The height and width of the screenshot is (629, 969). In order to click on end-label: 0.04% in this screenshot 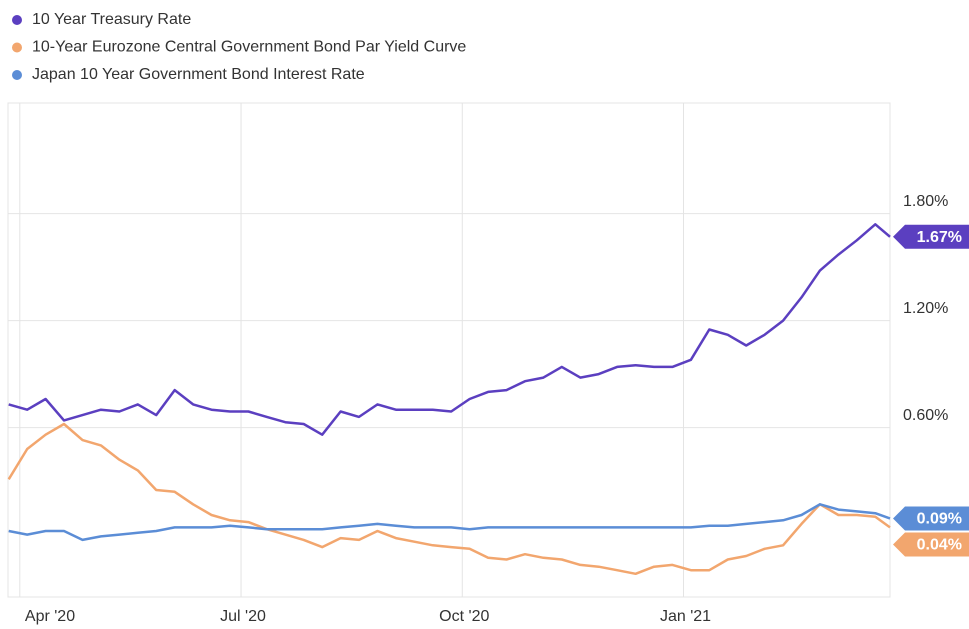, I will do `click(939, 545)`.